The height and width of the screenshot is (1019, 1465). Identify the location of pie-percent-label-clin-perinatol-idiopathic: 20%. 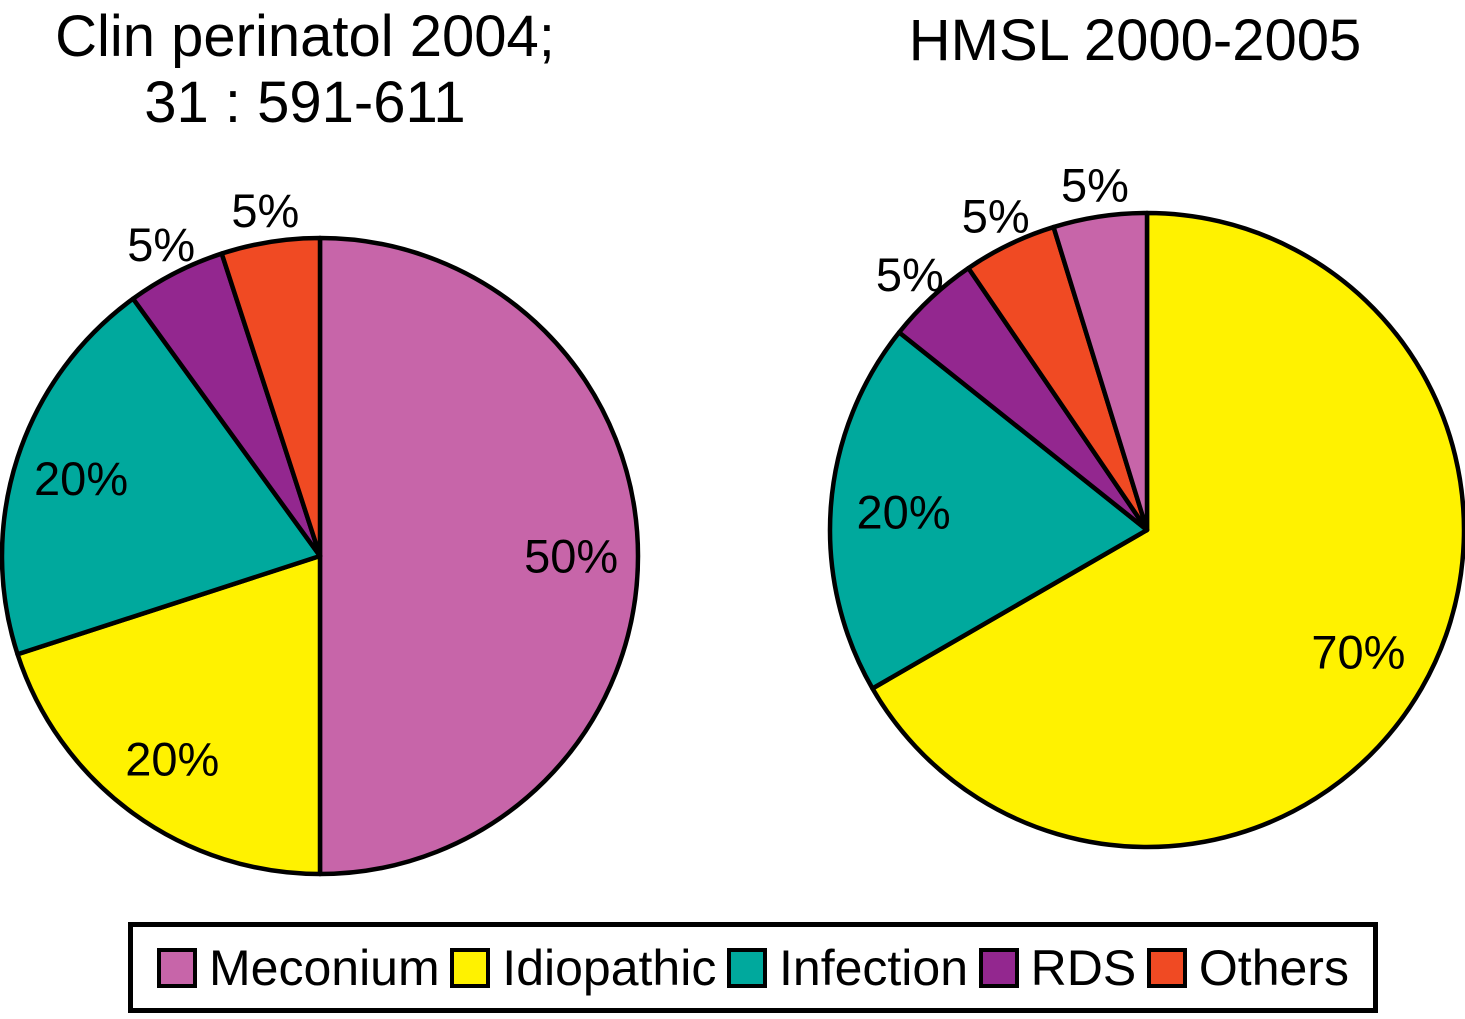
(172, 759).